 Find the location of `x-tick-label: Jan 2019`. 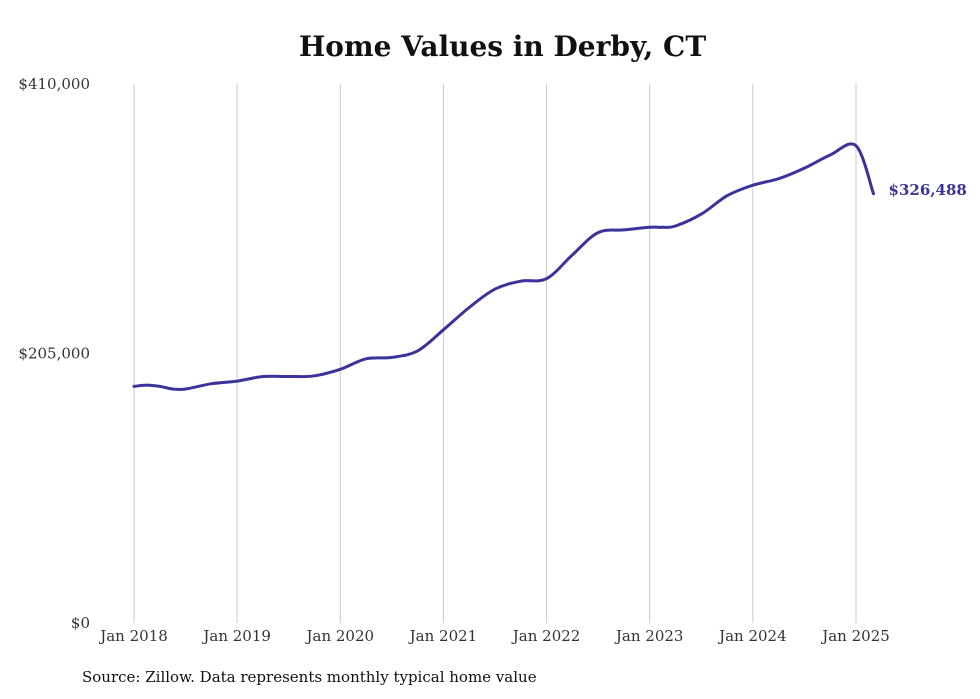

x-tick-label: Jan 2019 is located at coordinates (236, 636).